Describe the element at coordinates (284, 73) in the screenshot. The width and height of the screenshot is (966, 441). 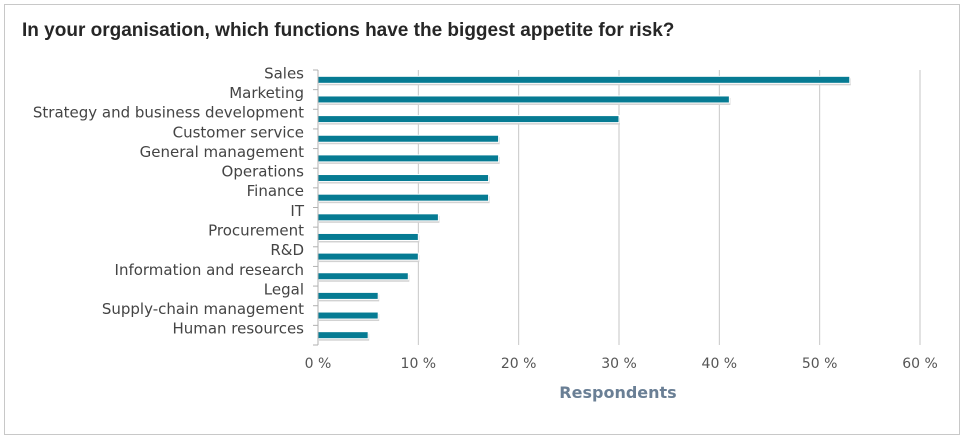
I see `category-label: Sales` at that location.